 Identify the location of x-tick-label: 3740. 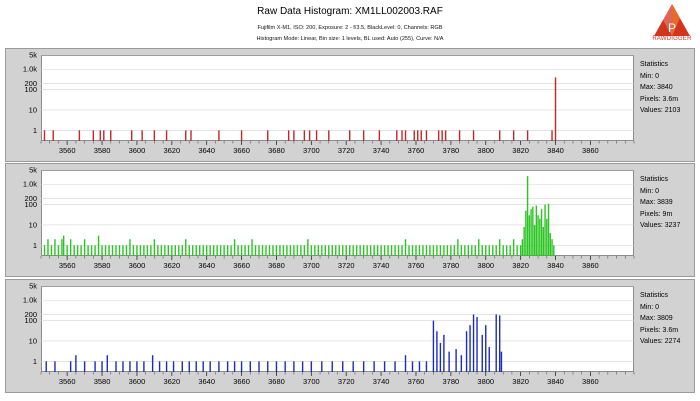
(381, 150).